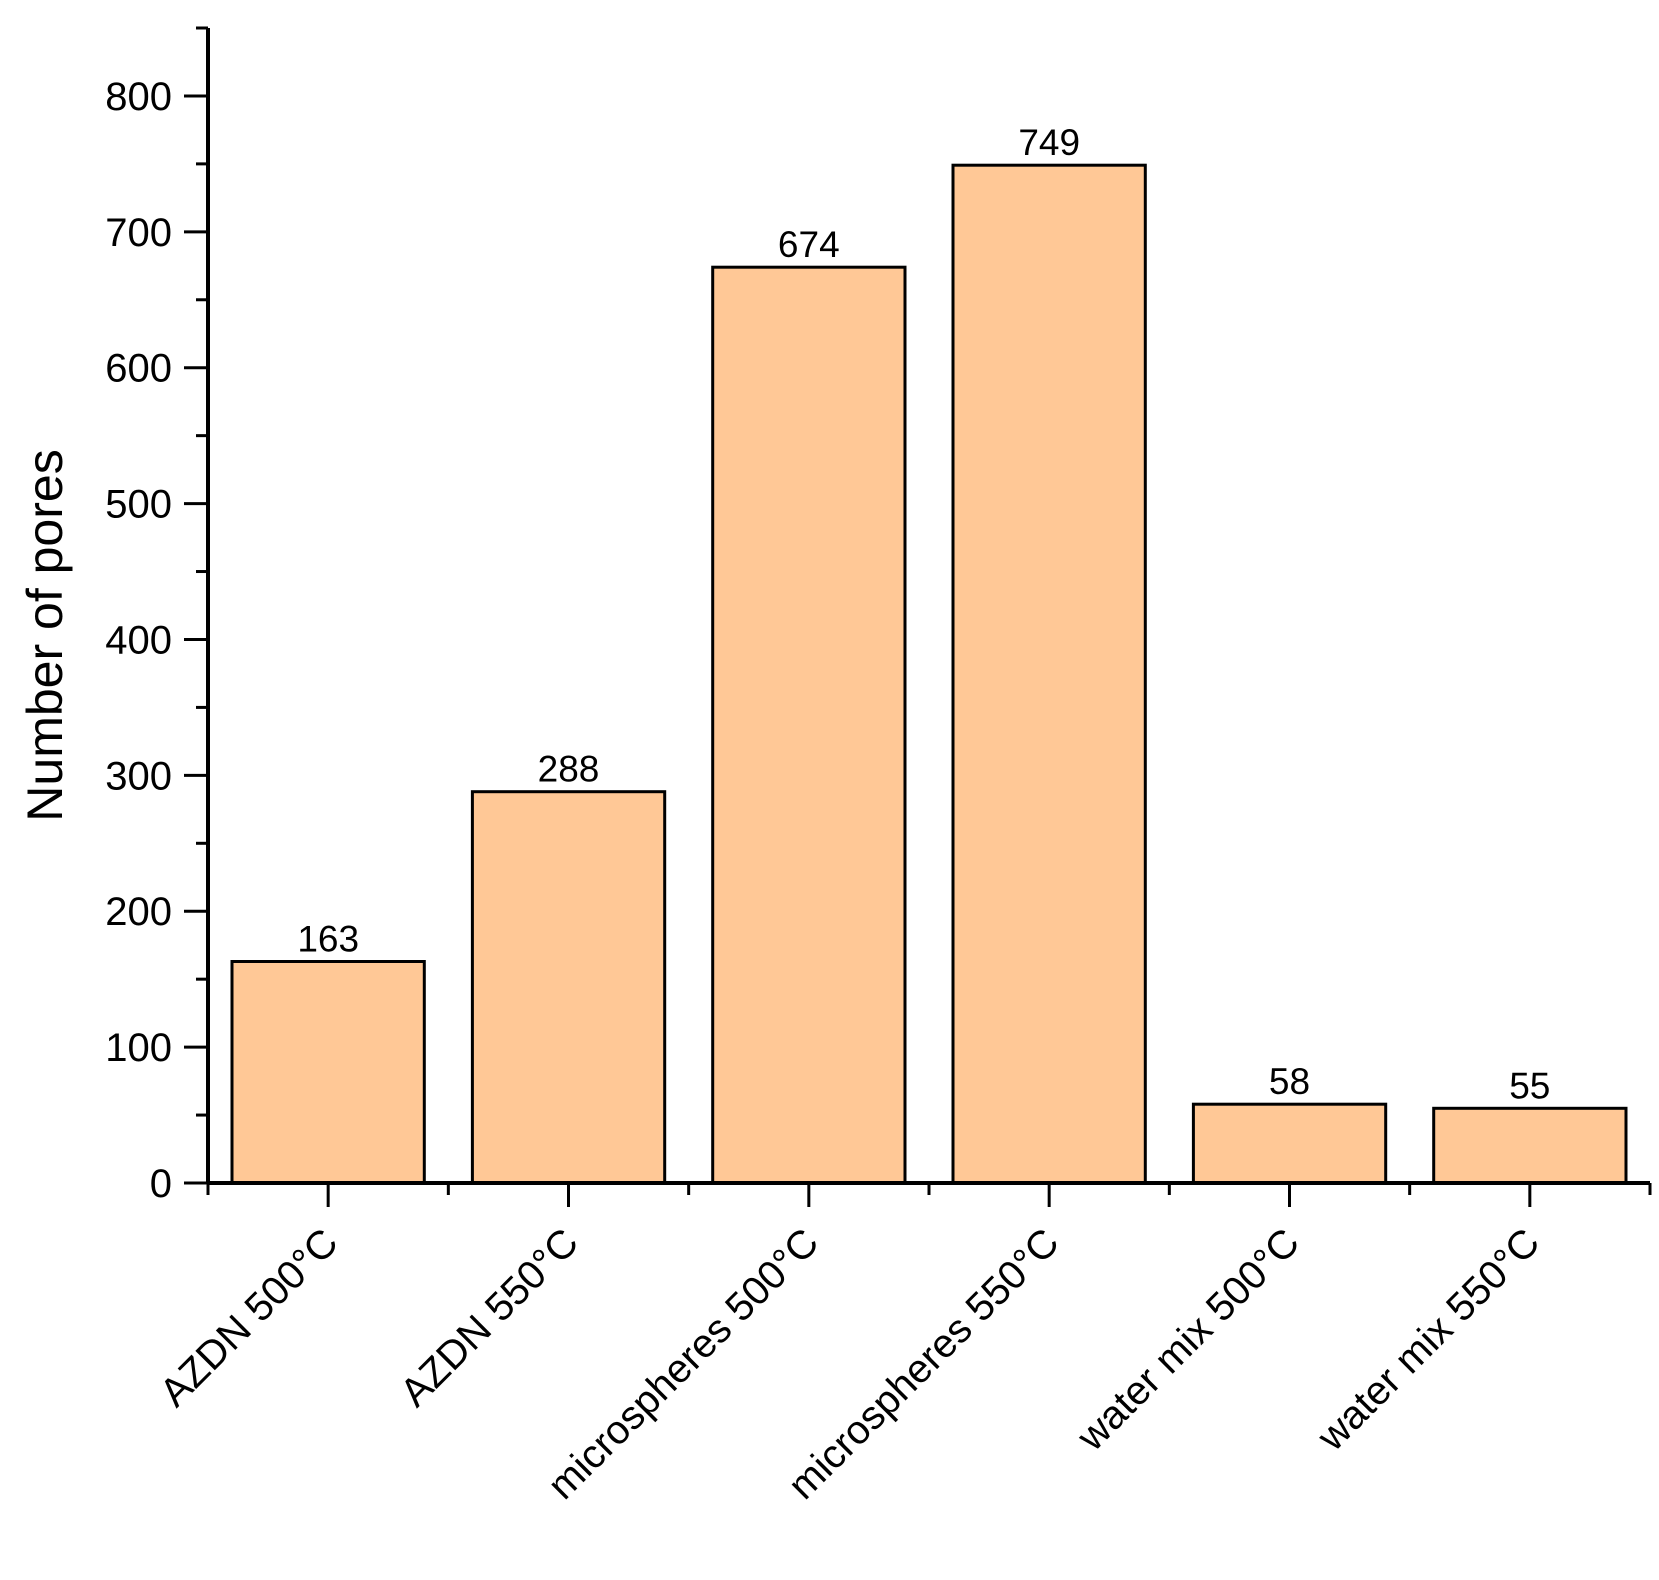 This screenshot has width=1659, height=1580. What do you see at coordinates (138, 912) in the screenshot?
I see `y-tick-label: 200` at bounding box center [138, 912].